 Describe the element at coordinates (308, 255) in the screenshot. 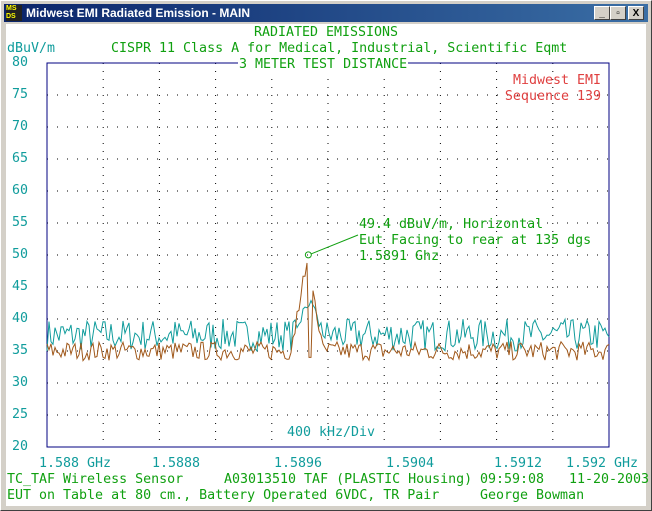

I see `peak-marker` at that location.